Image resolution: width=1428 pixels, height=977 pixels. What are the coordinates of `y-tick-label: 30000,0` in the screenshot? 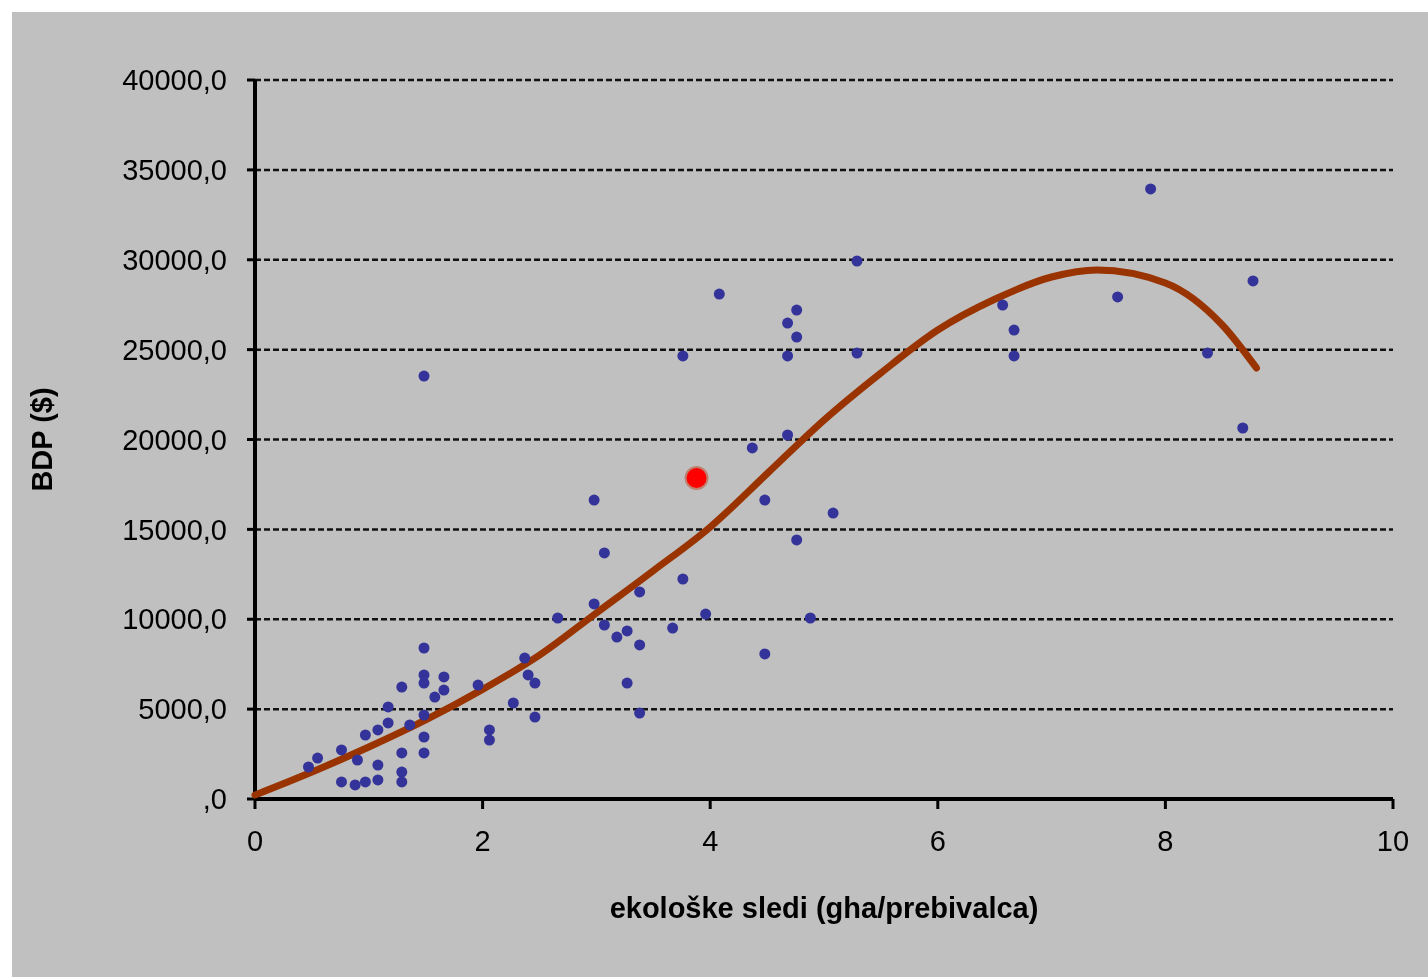 It's located at (174, 259).